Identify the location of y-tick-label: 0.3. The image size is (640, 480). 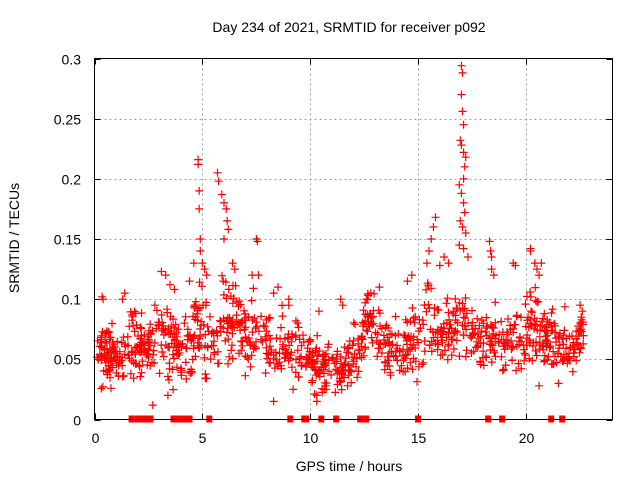
(72, 60).